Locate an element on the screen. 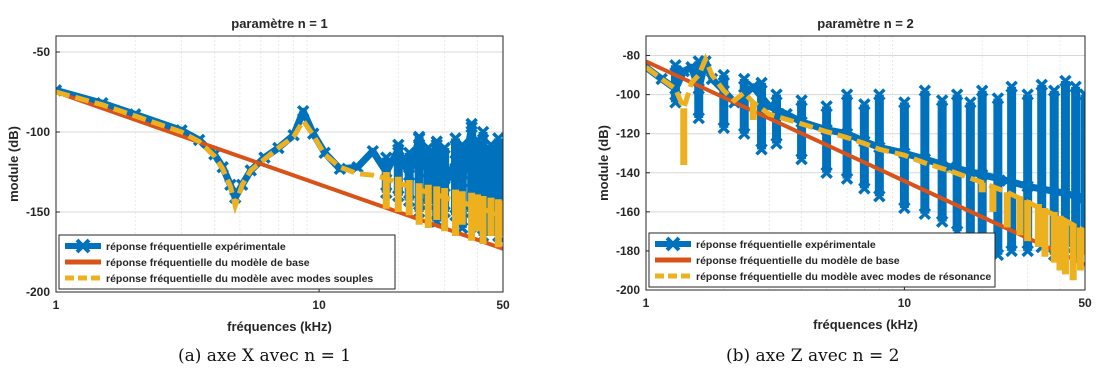 The image size is (1100, 378). series-line is located at coordinates (279, 154).